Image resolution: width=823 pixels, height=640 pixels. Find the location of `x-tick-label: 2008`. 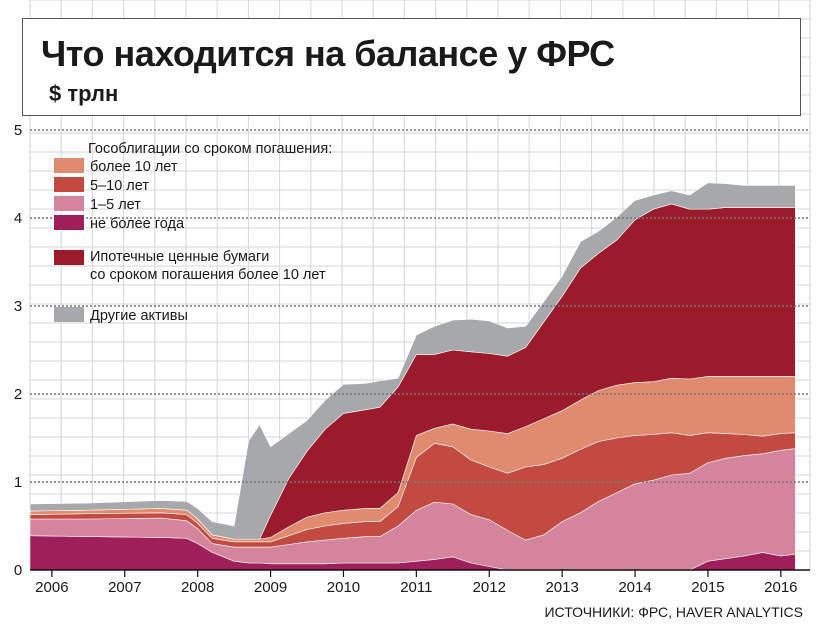

x-tick-label: 2008 is located at coordinates (197, 587).